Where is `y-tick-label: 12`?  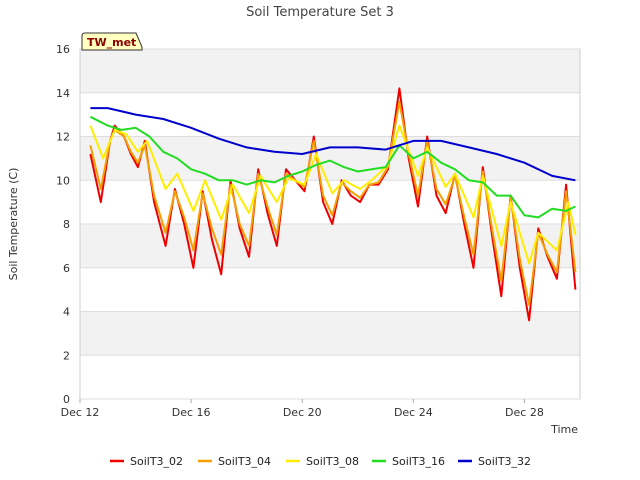 y-tick-label: 12 is located at coordinates (63, 137).